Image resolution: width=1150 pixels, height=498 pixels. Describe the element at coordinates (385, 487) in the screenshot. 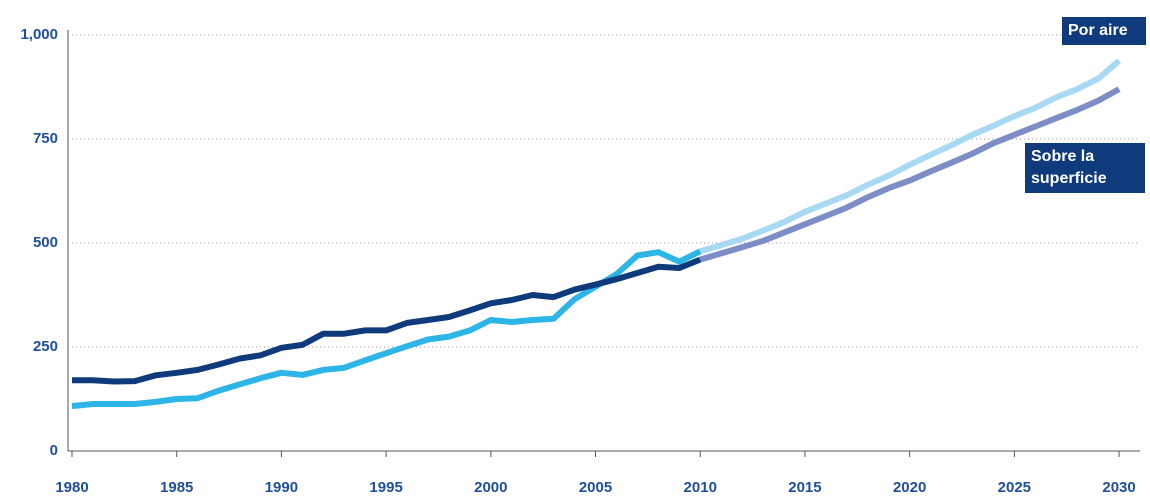

I see `x-tick-label: 1995` at that location.